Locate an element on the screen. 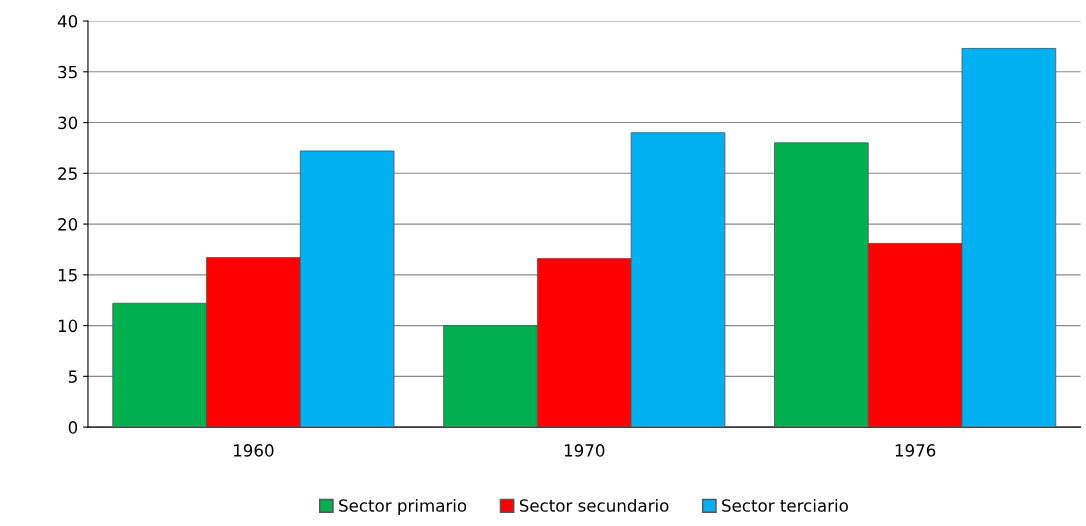  x-tick-label: 1970 is located at coordinates (584, 450).